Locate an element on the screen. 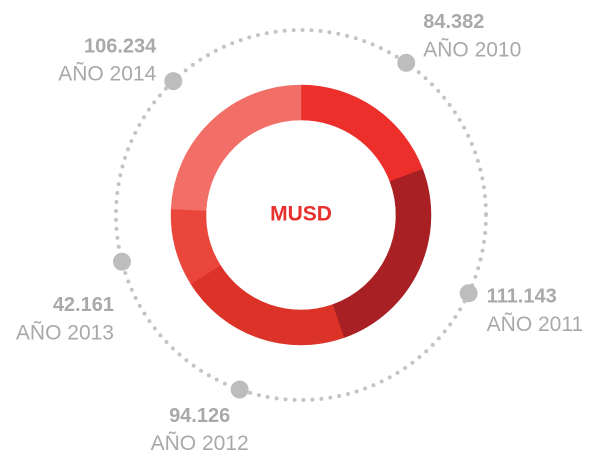 This screenshot has height=470, width=595. category-label: AÑO 2012 is located at coordinates (200, 443).